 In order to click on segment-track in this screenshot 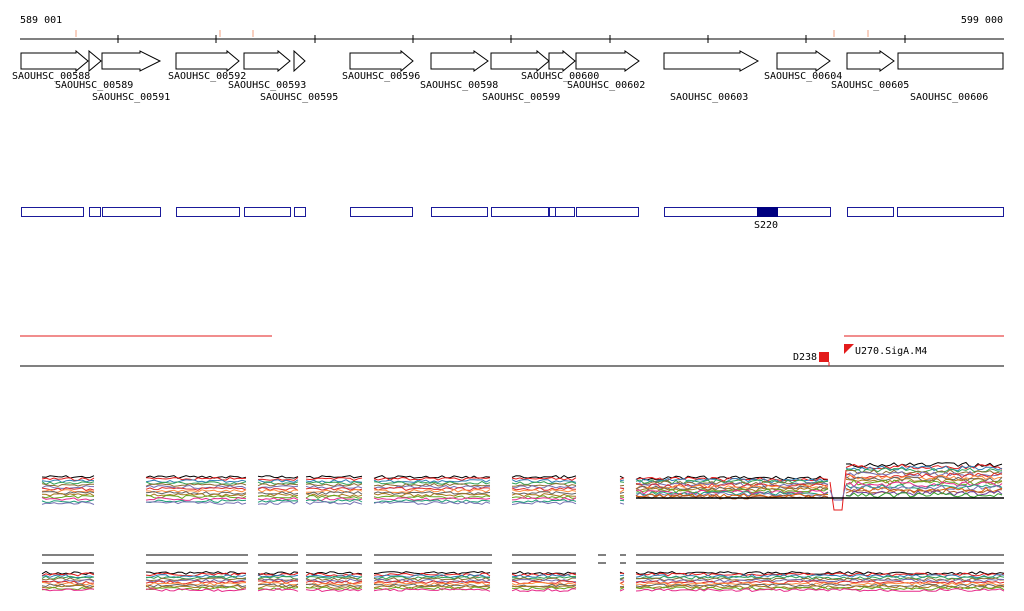, I will do `click(512, 212)`.